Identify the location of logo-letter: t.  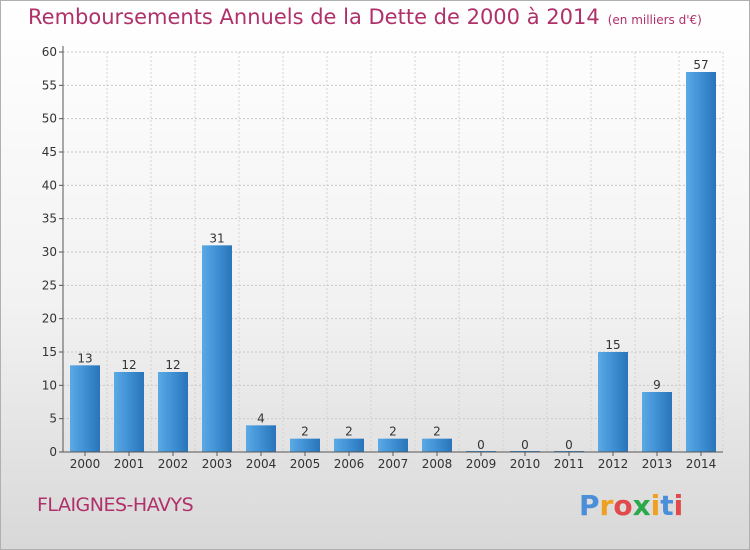
(667, 505).